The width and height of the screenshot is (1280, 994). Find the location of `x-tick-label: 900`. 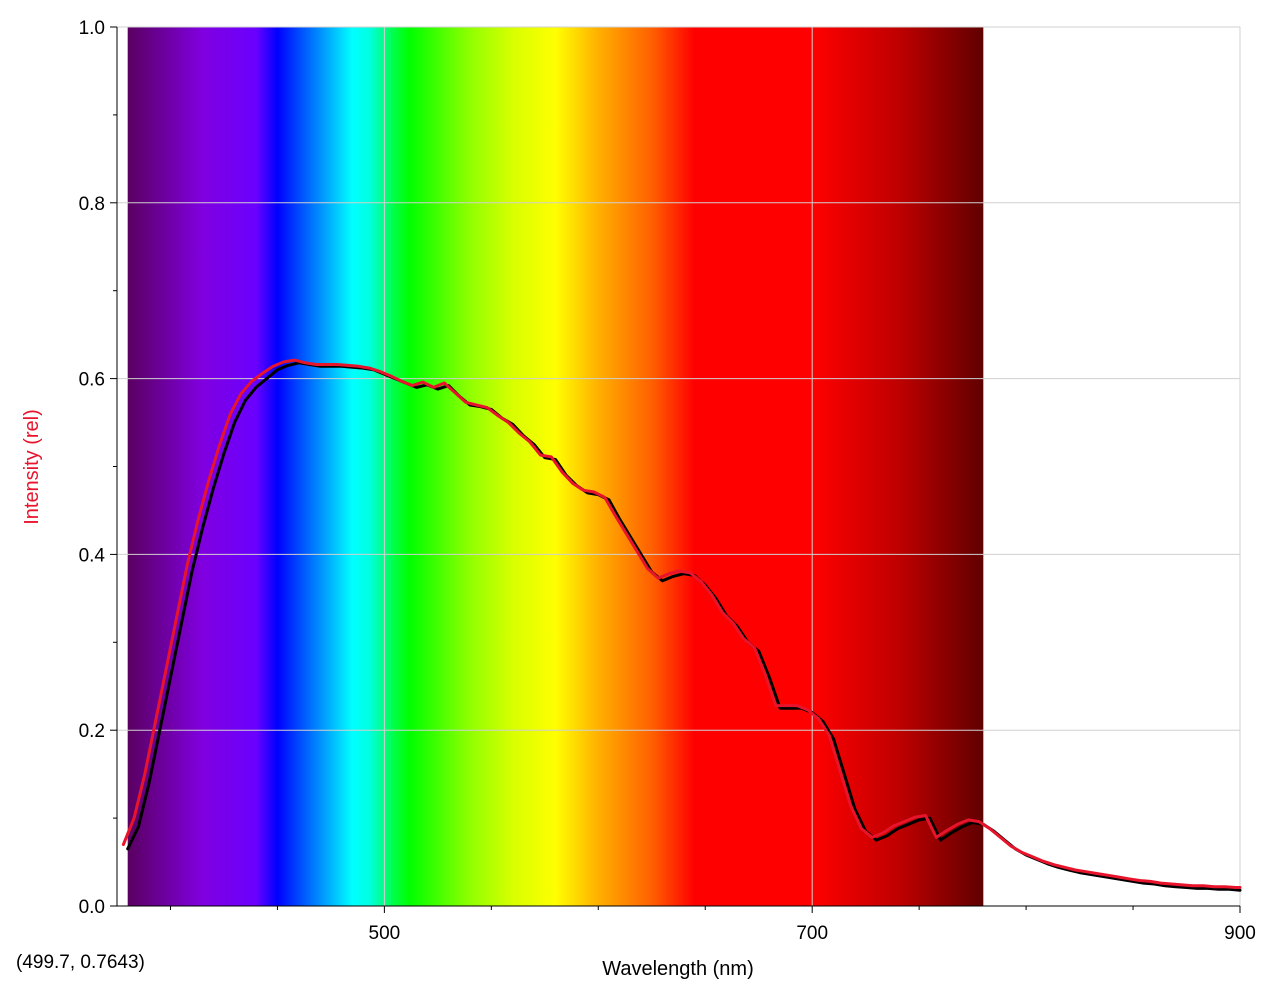

x-tick-label: 900 is located at coordinates (1240, 933).